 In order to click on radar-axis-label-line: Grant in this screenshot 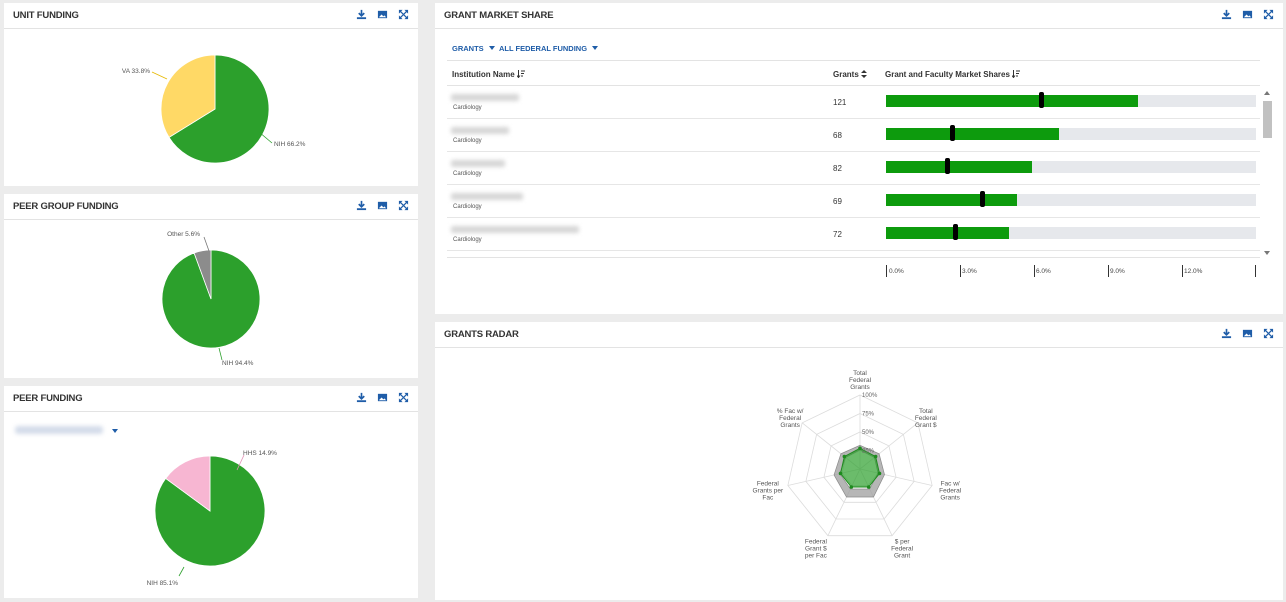, I will do `click(902, 556)`.